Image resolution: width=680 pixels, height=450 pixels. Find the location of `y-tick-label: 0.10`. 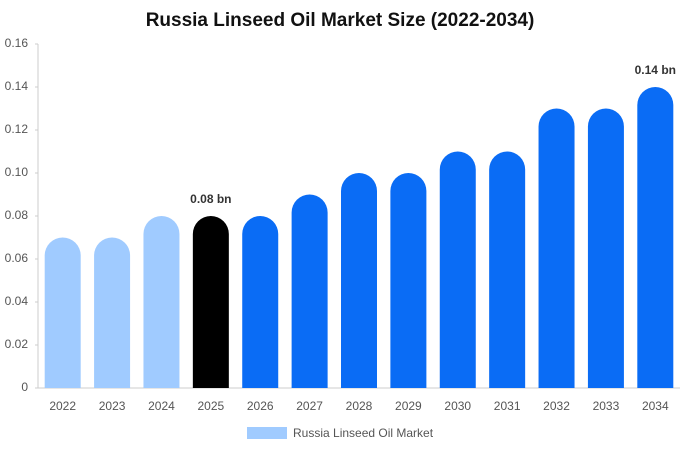

y-tick-label: 0.10 is located at coordinates (17, 172).